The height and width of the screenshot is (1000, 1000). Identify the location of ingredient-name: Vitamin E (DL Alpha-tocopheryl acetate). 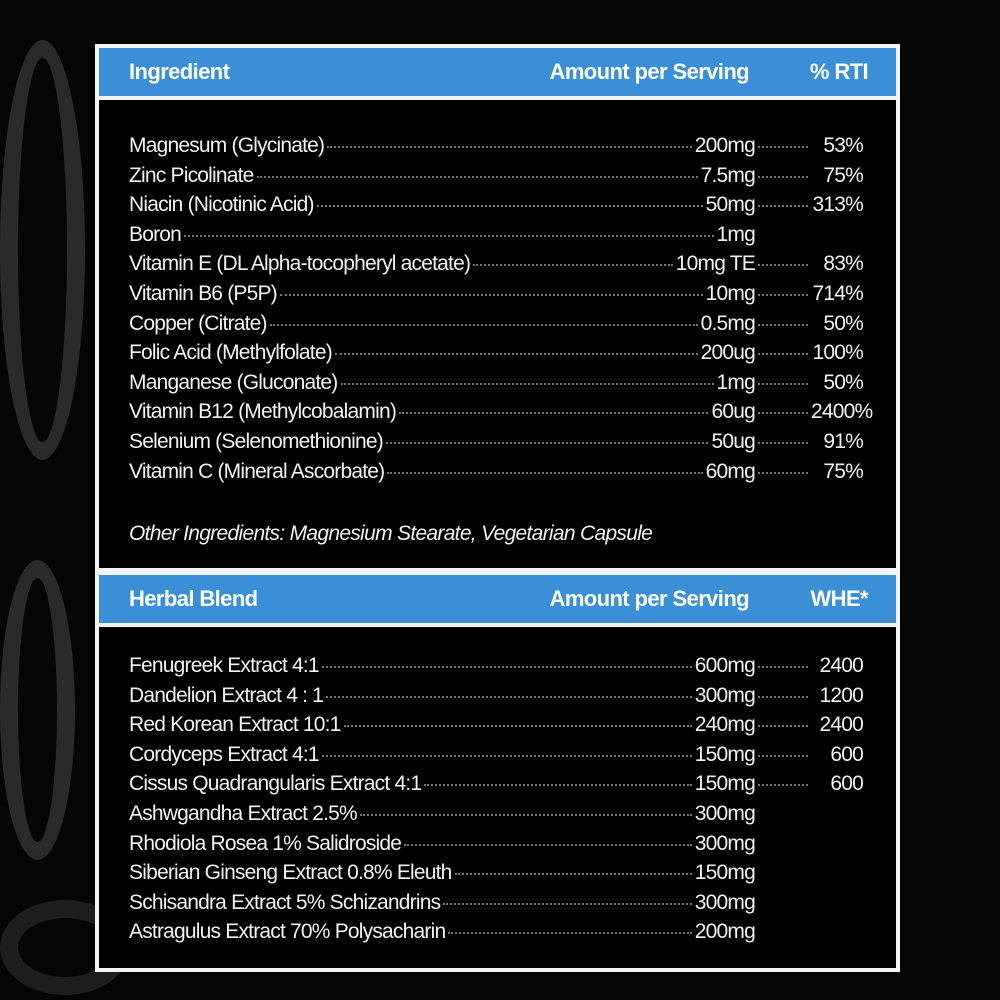
(300, 264).